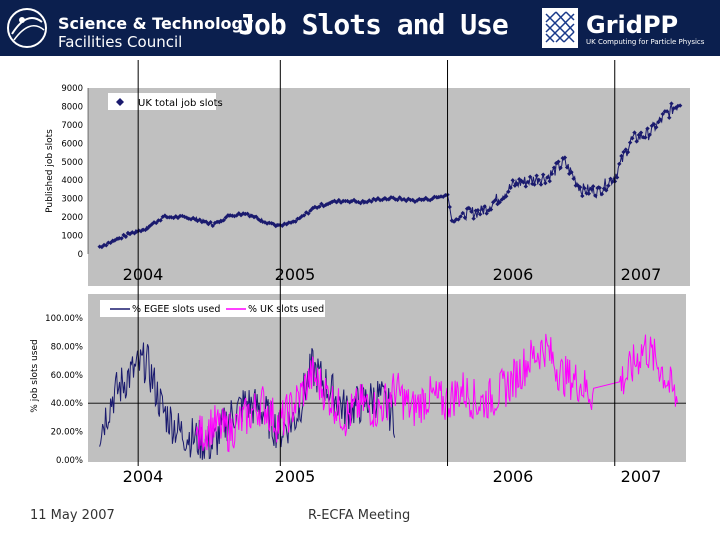 This screenshot has height=540, width=720. I want to click on footer-meeting: R-ECFA Meeting, so click(359, 515).